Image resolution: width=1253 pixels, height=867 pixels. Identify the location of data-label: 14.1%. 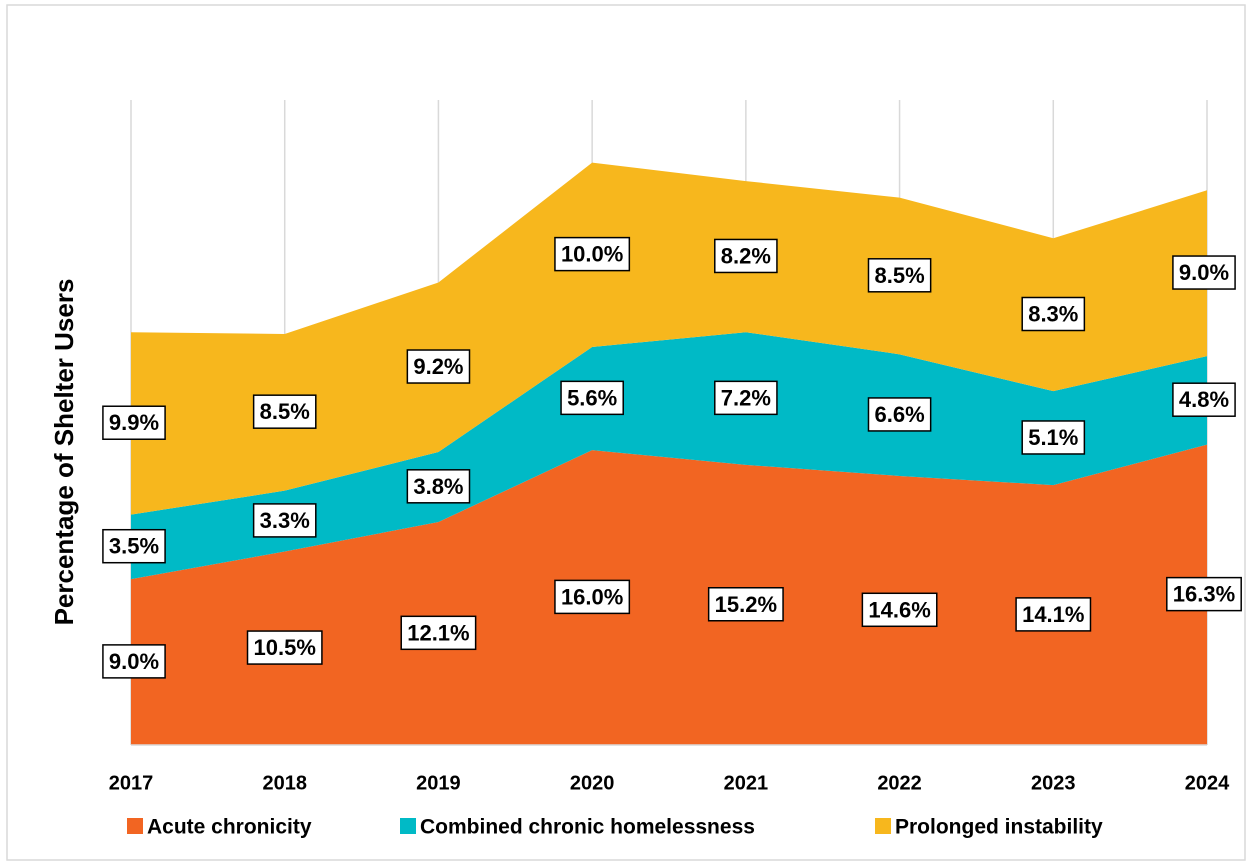
(1053, 614).